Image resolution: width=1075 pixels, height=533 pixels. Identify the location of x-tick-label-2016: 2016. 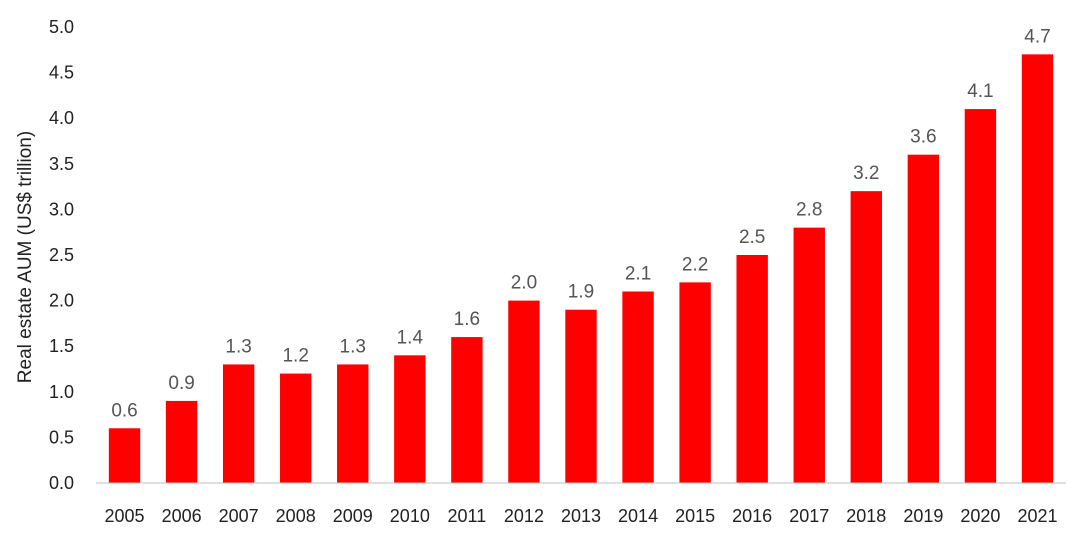
(752, 516).